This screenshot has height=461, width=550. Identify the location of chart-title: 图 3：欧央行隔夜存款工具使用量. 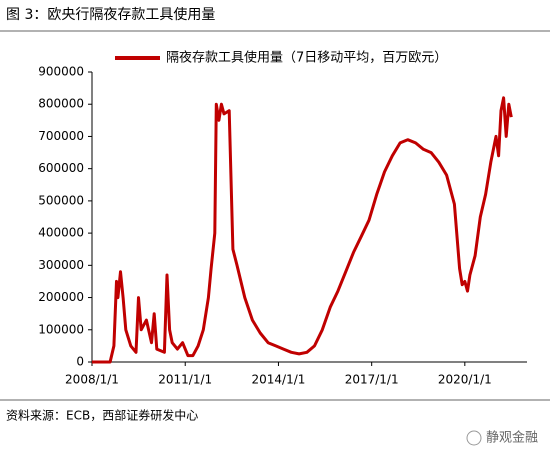
(110, 14).